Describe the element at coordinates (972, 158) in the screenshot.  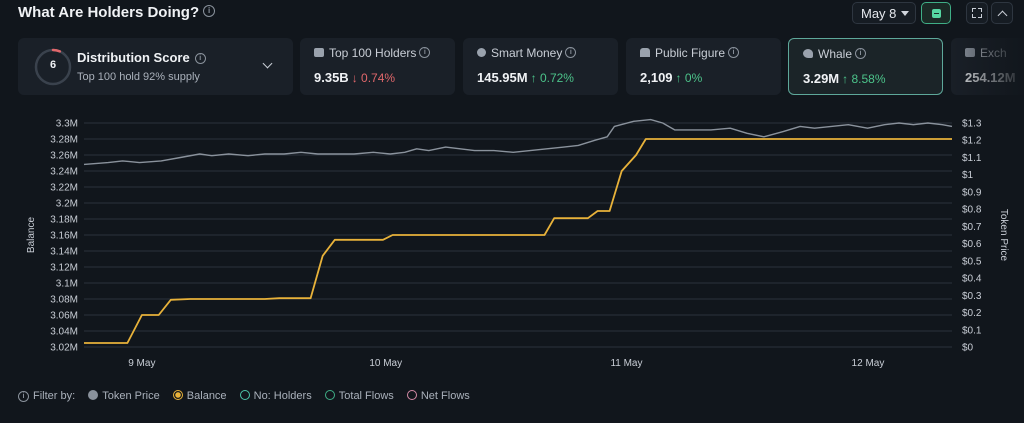
I see `y2-tick-label: $1.1` at that location.